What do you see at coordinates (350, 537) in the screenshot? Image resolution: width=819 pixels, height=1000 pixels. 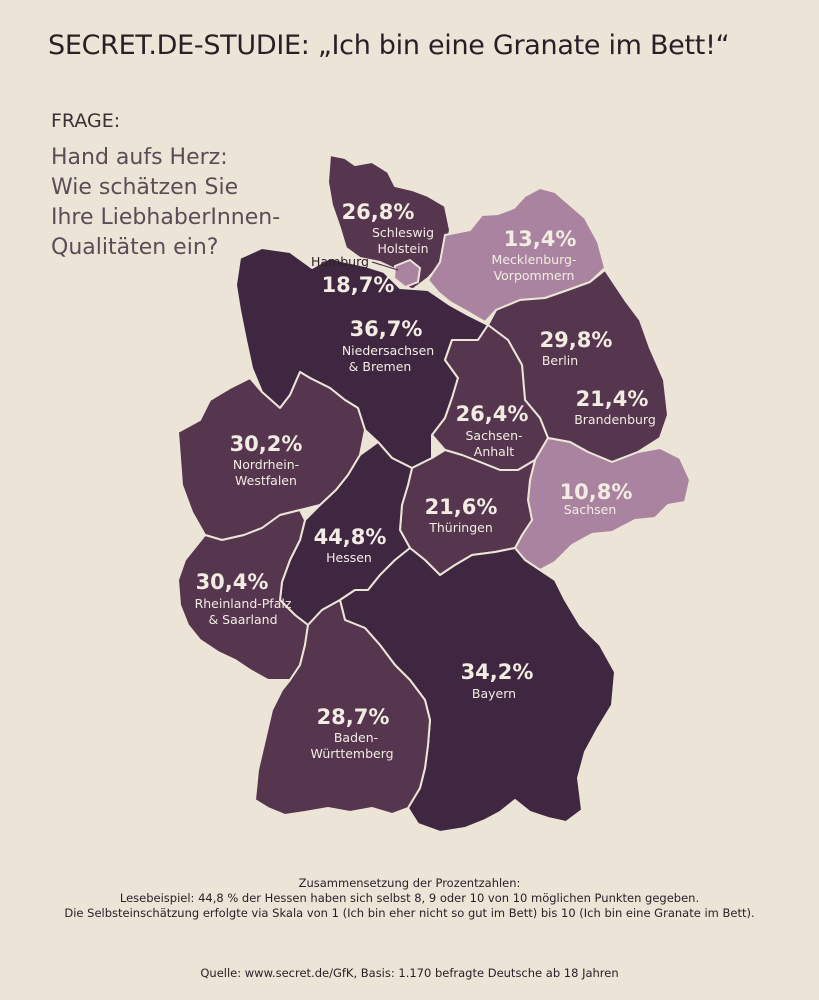 I see `value-hessen: 44,8%` at bounding box center [350, 537].